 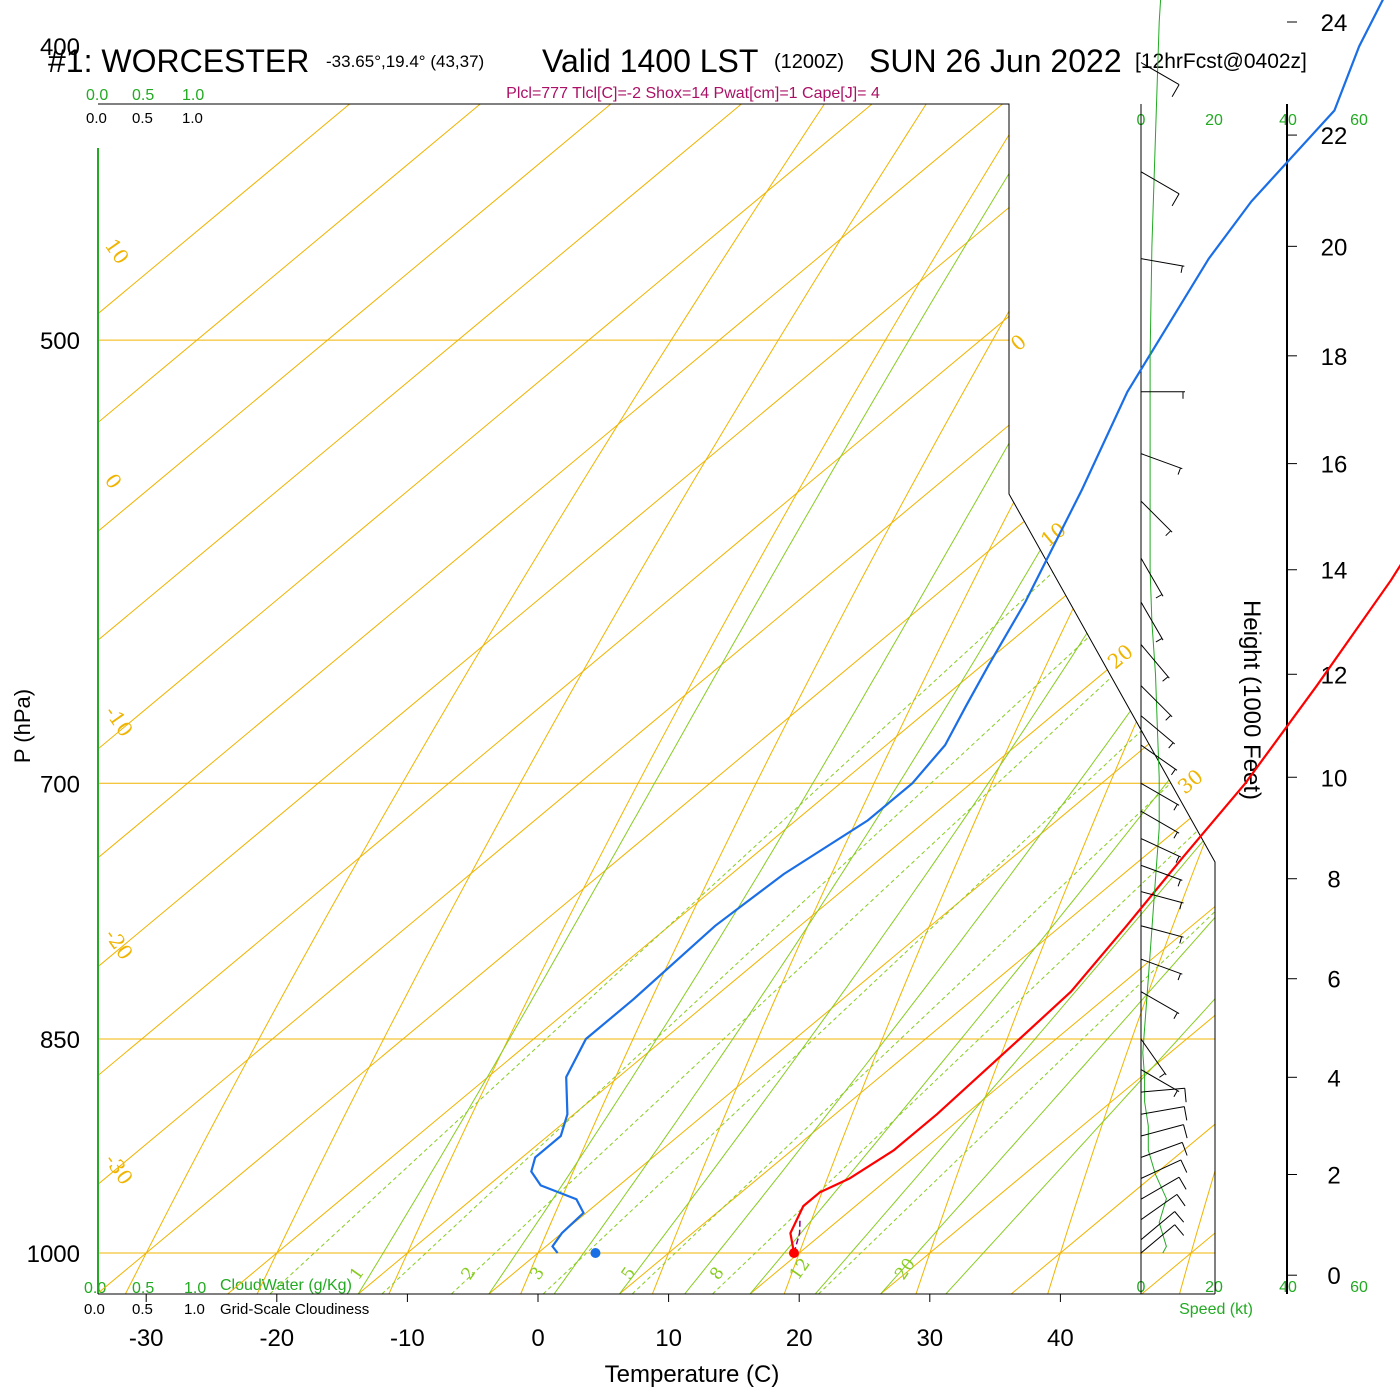 I want to click on isotherm-label-right: 30, so click(x=1190, y=781).